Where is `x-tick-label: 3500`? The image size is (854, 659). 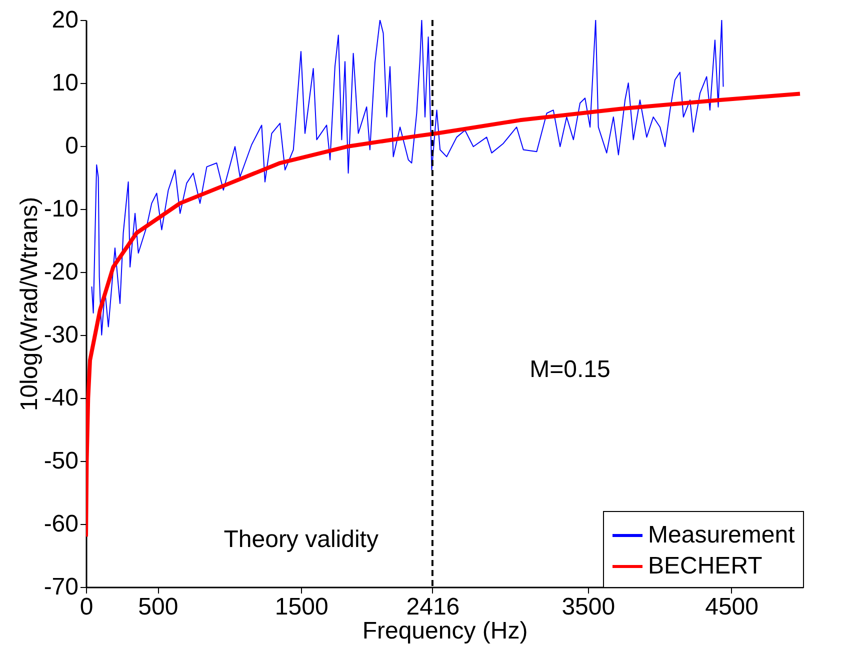 x-tick-label: 3500 is located at coordinates (589, 607).